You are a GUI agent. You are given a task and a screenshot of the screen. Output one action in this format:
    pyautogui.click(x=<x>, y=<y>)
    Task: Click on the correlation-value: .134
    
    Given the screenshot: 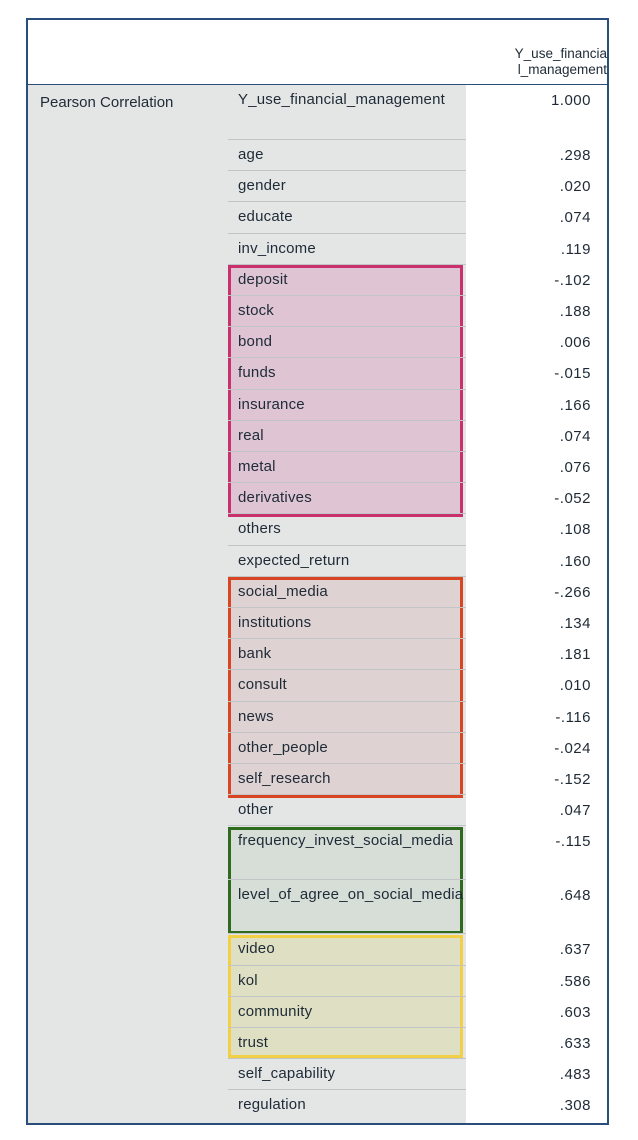 What is the action you would take?
    pyautogui.click(x=575, y=623)
    